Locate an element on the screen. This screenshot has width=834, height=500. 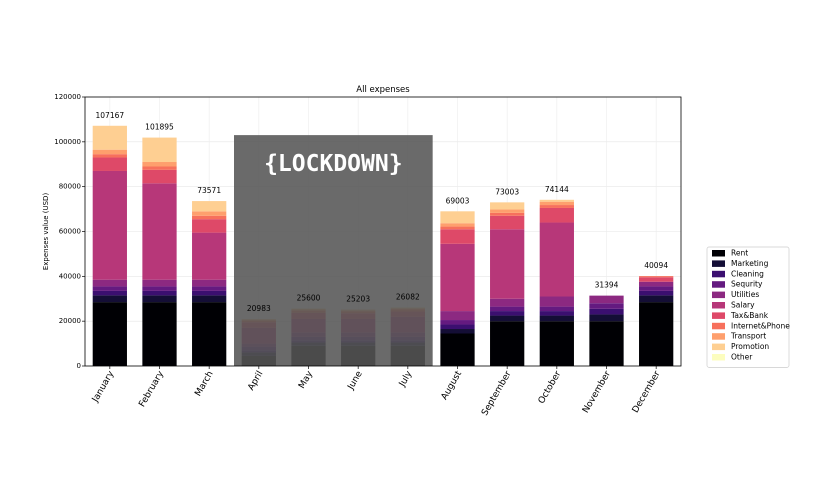
bar-segment-sequrity-september is located at coordinates (507, 309).